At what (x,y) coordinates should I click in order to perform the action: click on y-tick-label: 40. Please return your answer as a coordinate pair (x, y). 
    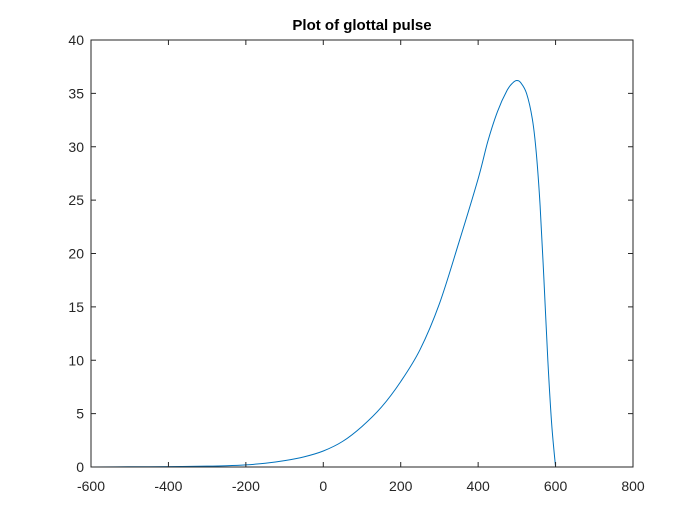
    Looking at the image, I should click on (76, 40).